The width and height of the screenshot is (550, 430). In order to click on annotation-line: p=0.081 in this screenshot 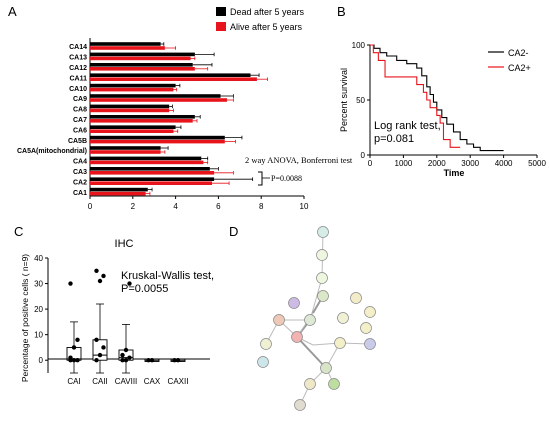, I will do `click(394, 139)`.